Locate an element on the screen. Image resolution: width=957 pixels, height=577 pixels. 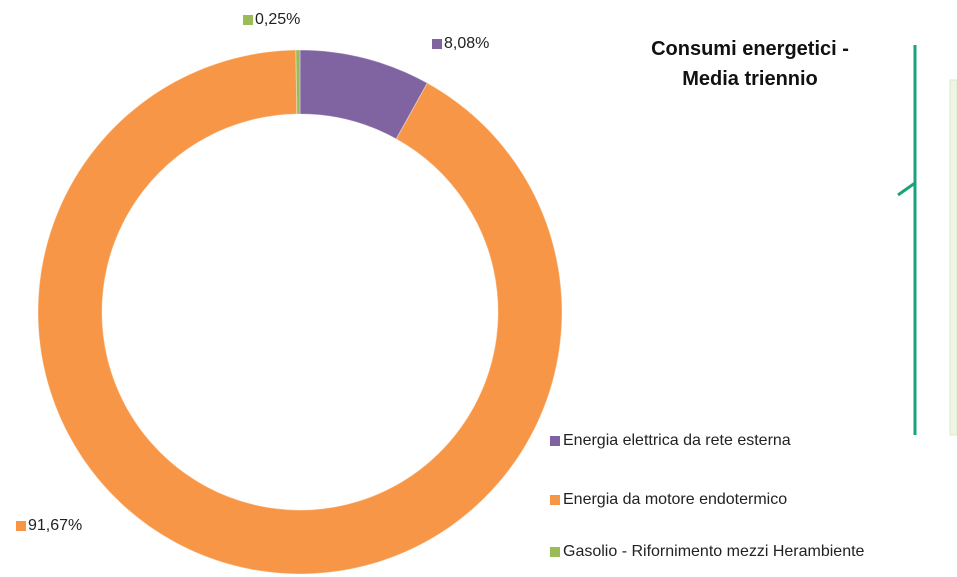
data-label: 0,25% is located at coordinates (277, 19).